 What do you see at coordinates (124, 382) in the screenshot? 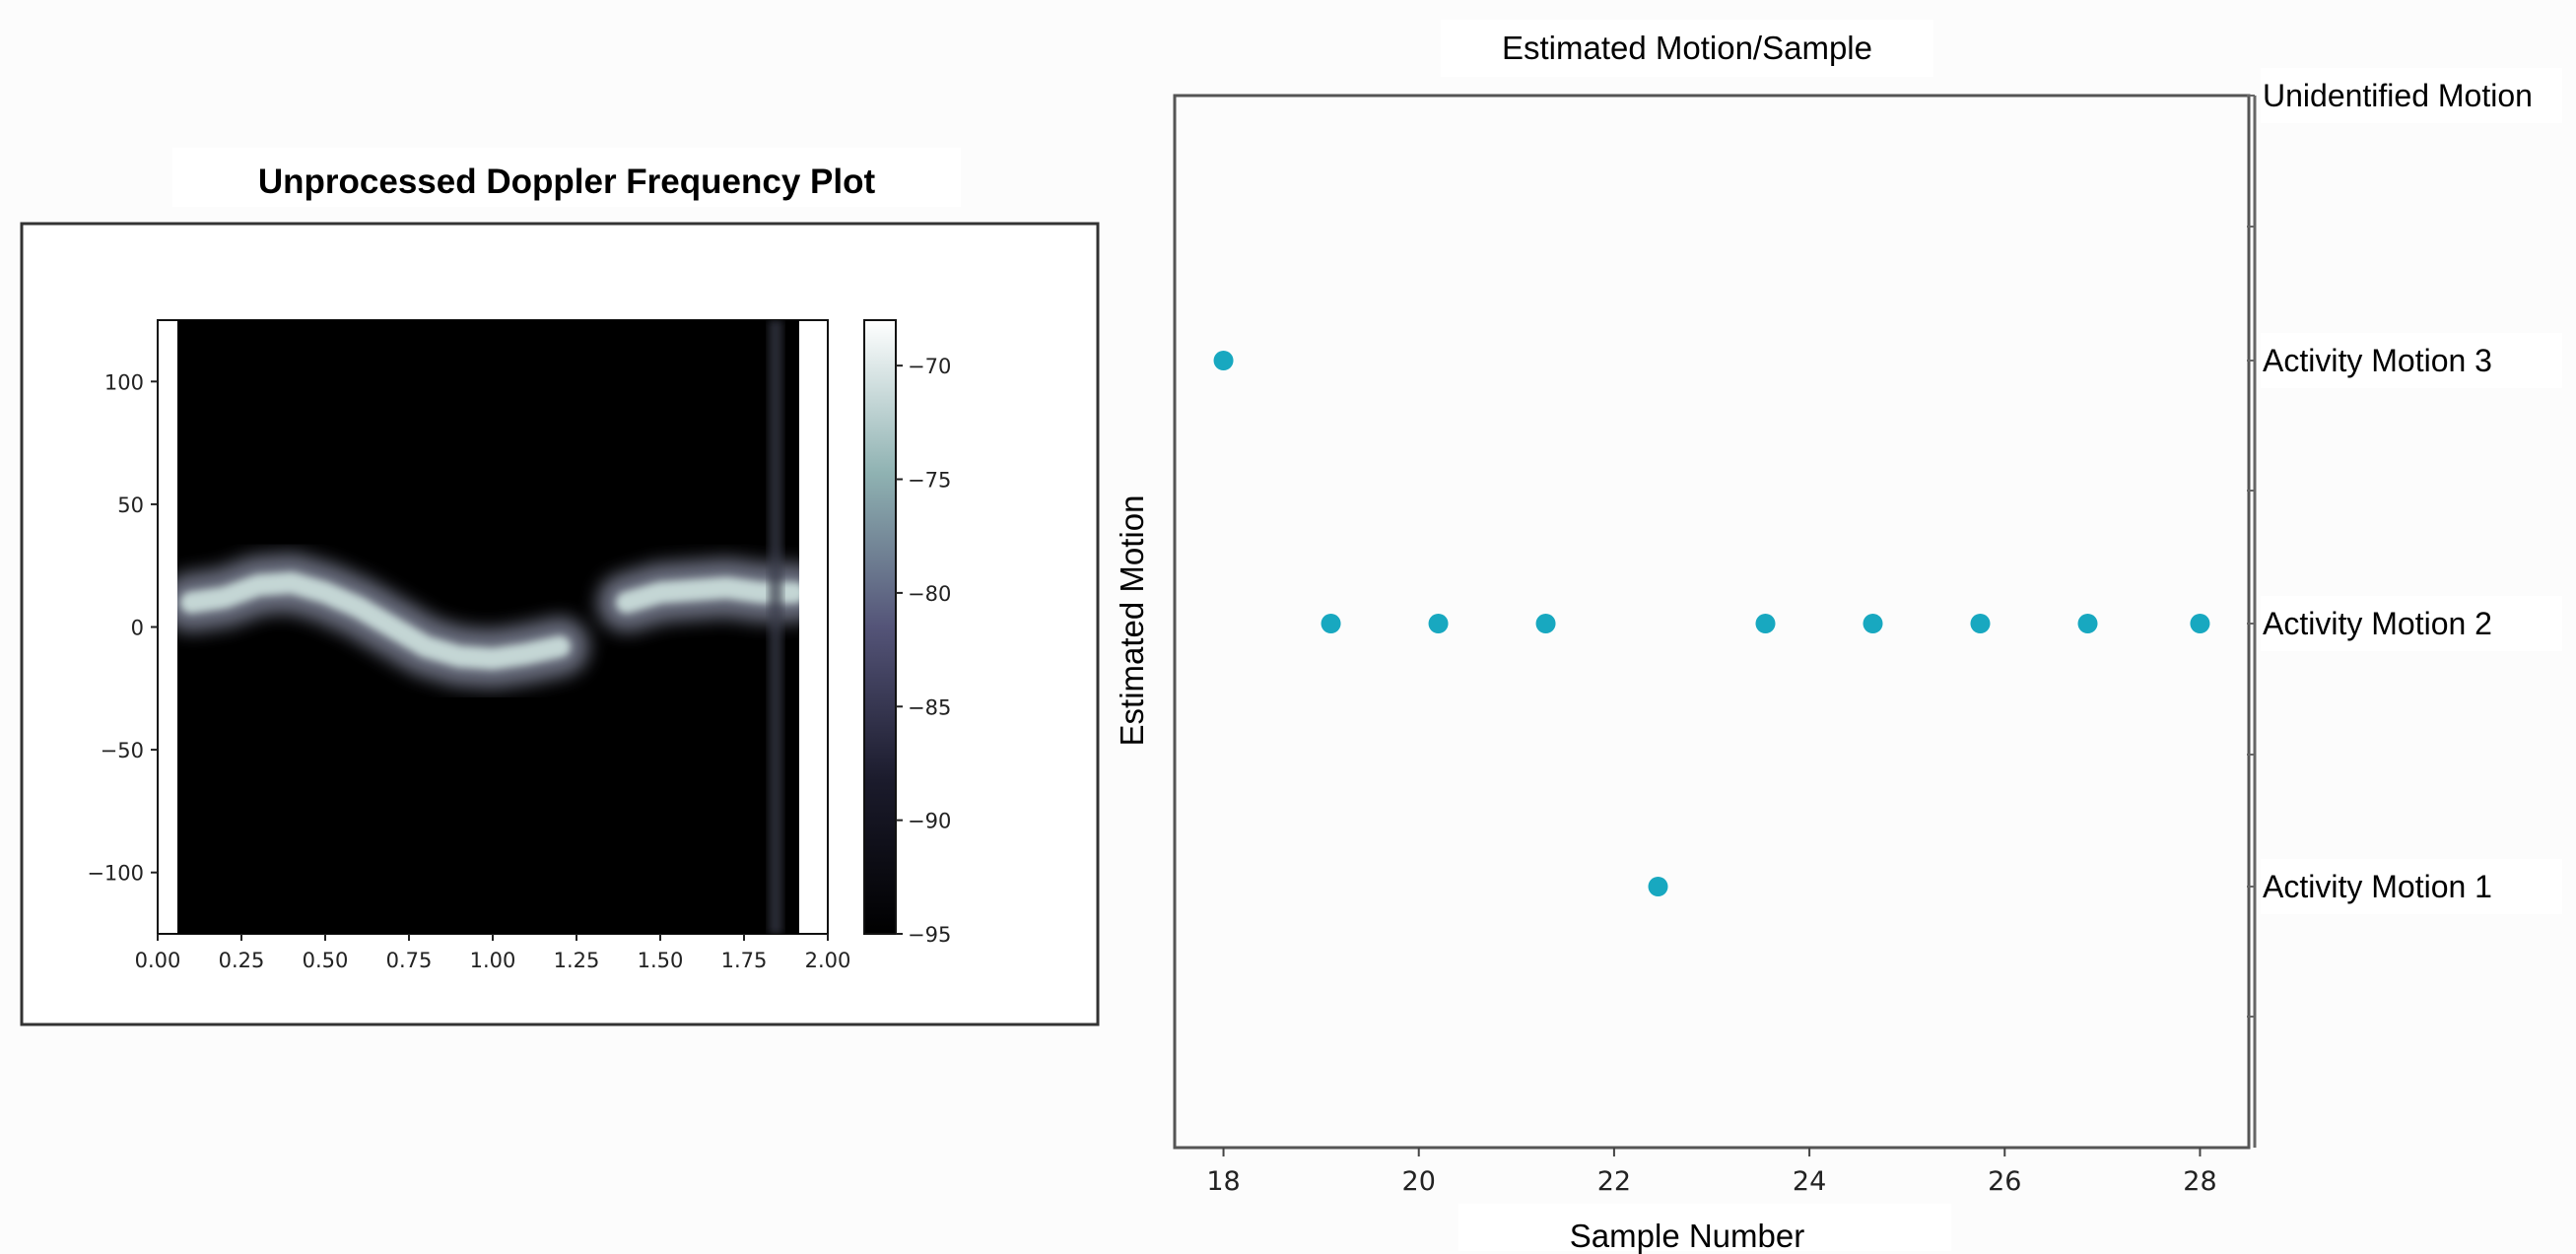
I see `heatmap-y-tick-label: 100` at bounding box center [124, 382].